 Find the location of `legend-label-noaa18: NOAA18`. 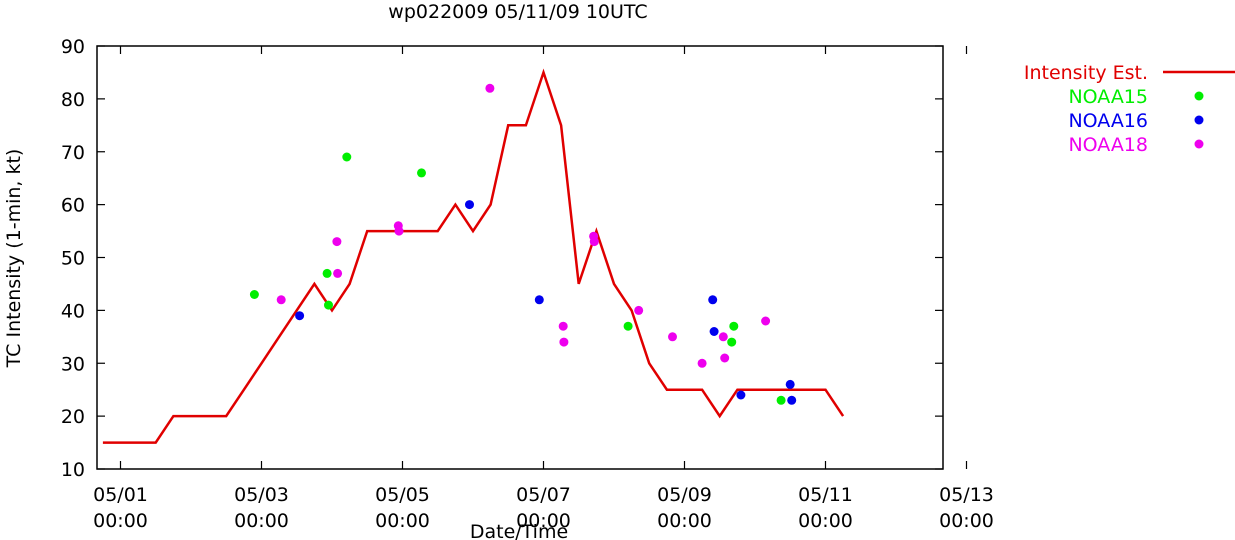

legend-label-noaa18: NOAA18 is located at coordinates (1108, 145).